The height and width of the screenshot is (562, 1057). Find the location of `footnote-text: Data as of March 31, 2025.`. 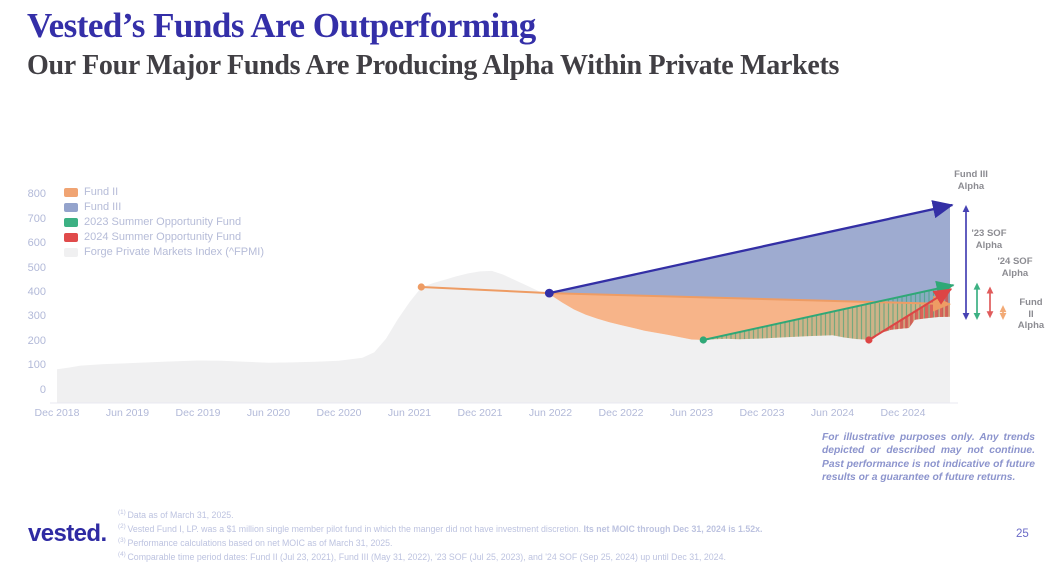

footnote-text: Data as of March 31, 2025. is located at coordinates (180, 514).